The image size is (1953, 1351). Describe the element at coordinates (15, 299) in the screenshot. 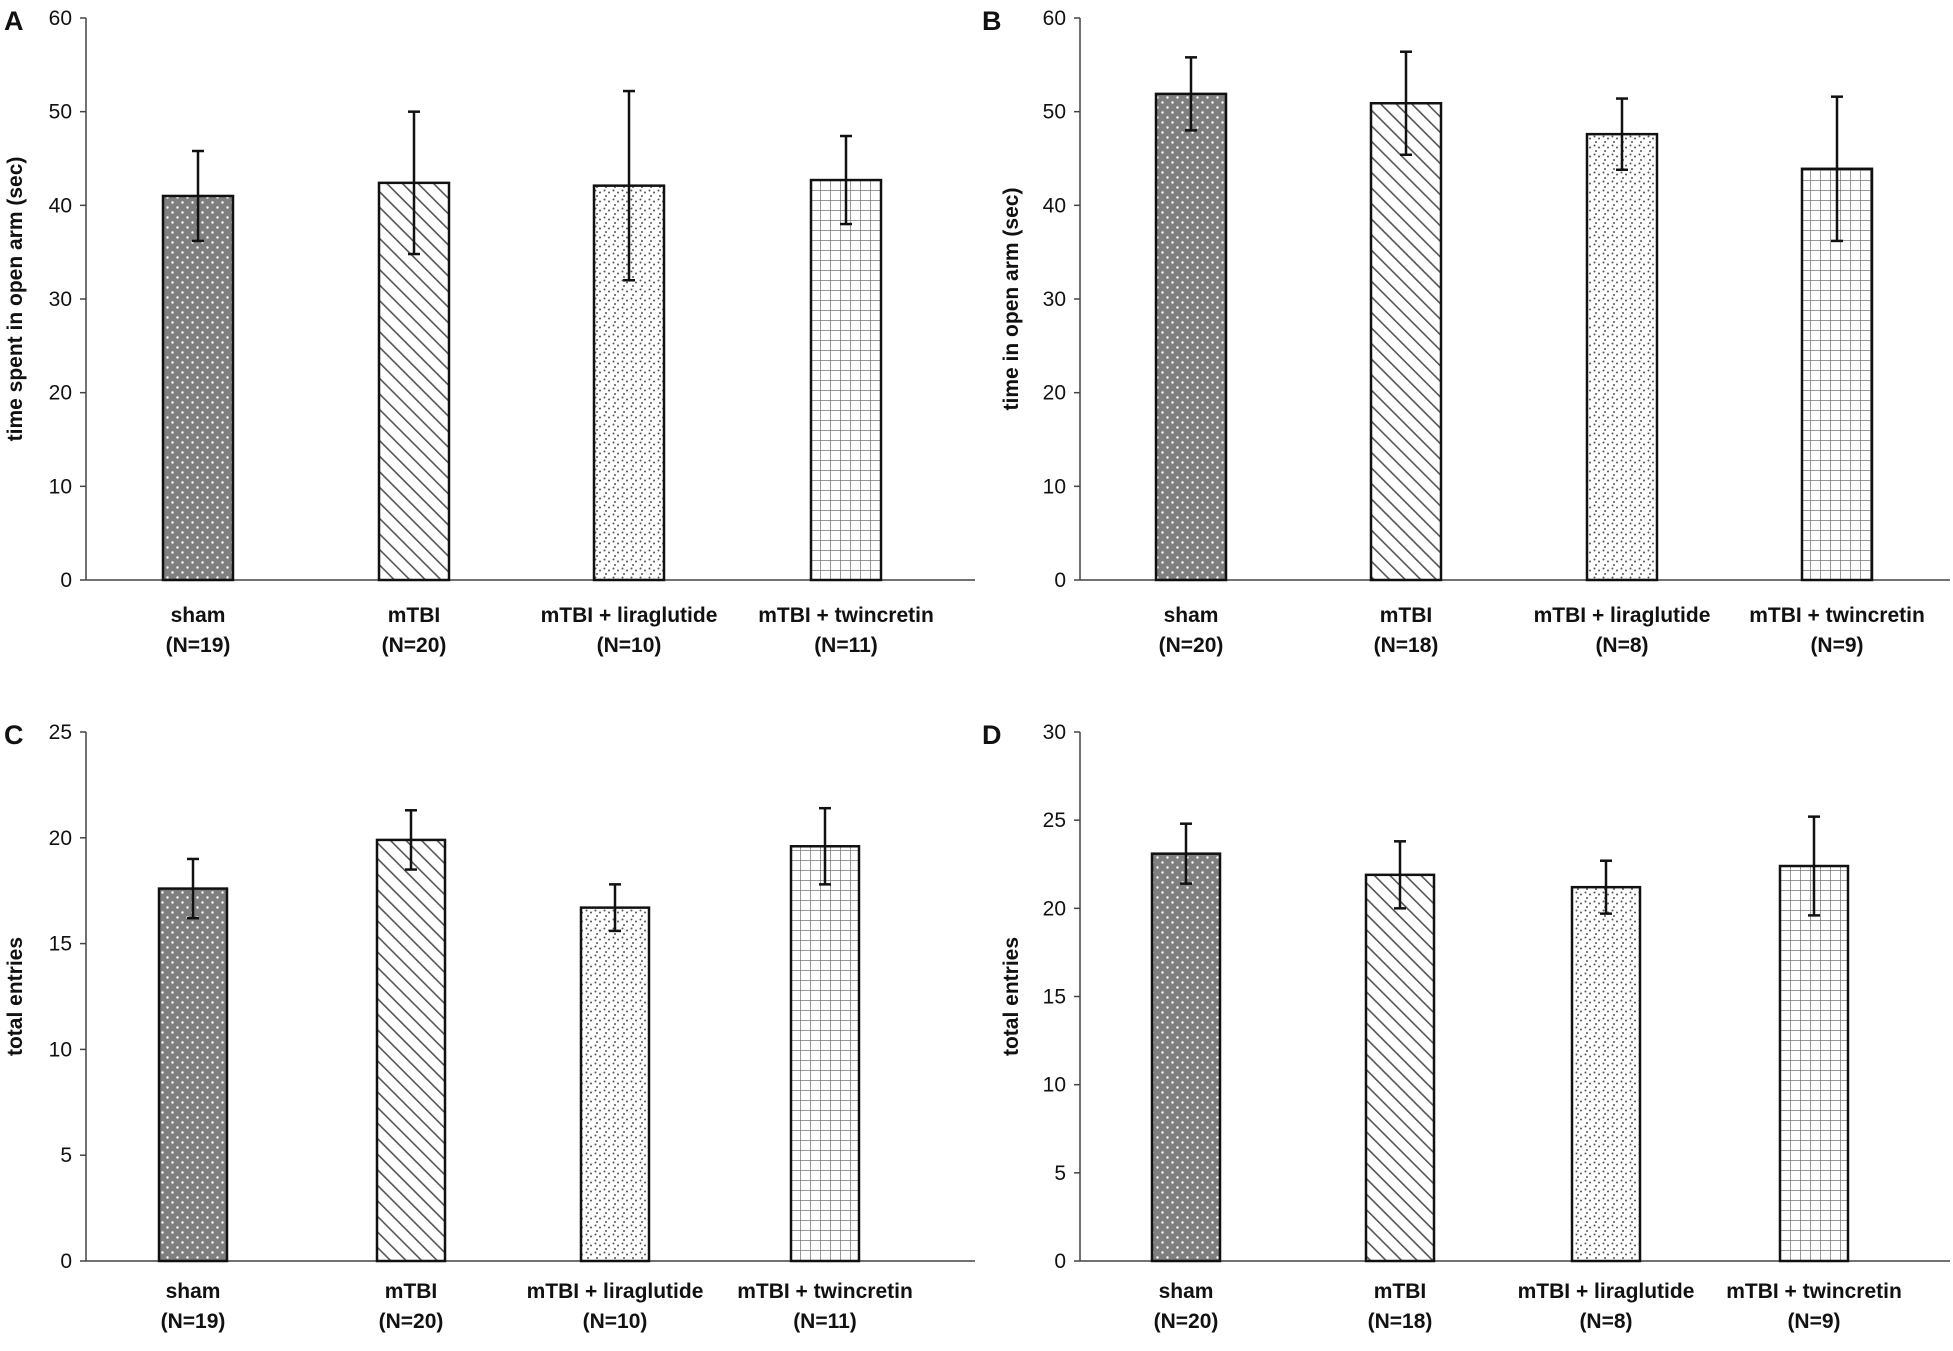

I see `y-axis-title: time spent in open arm (sec)` at that location.